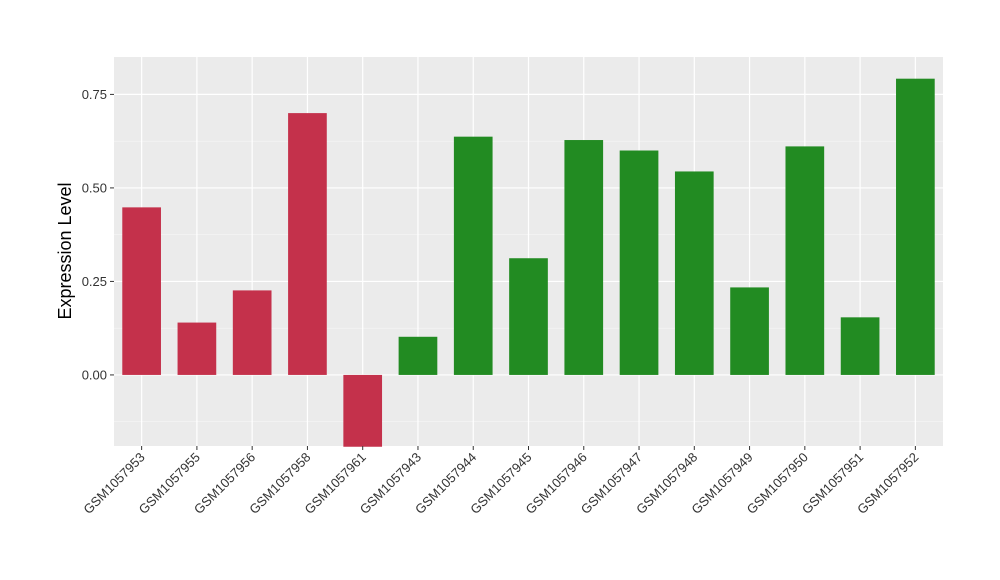 This screenshot has height=580, width=1000. What do you see at coordinates (915, 226) in the screenshot?
I see `bar-GSM1057952` at bounding box center [915, 226].